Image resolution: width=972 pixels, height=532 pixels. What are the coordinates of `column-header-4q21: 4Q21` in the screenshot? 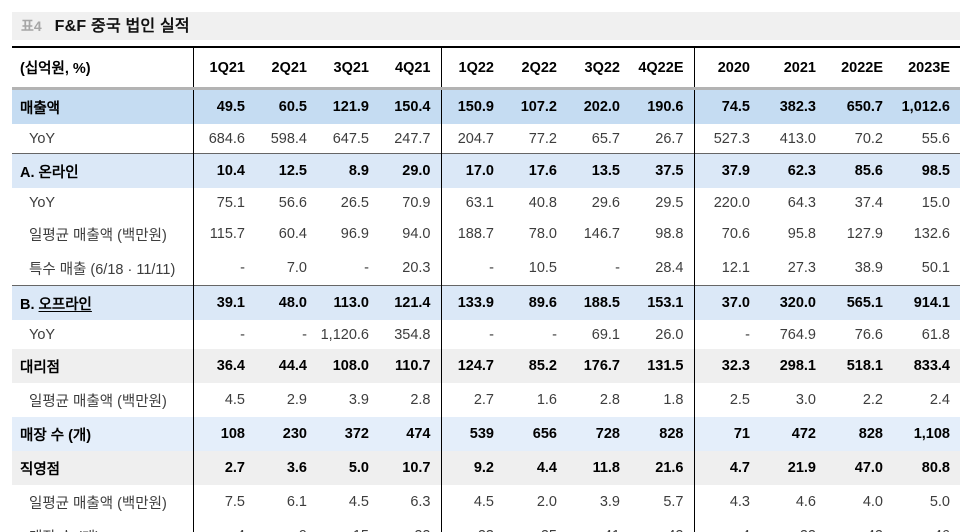 It's located at (410, 68).